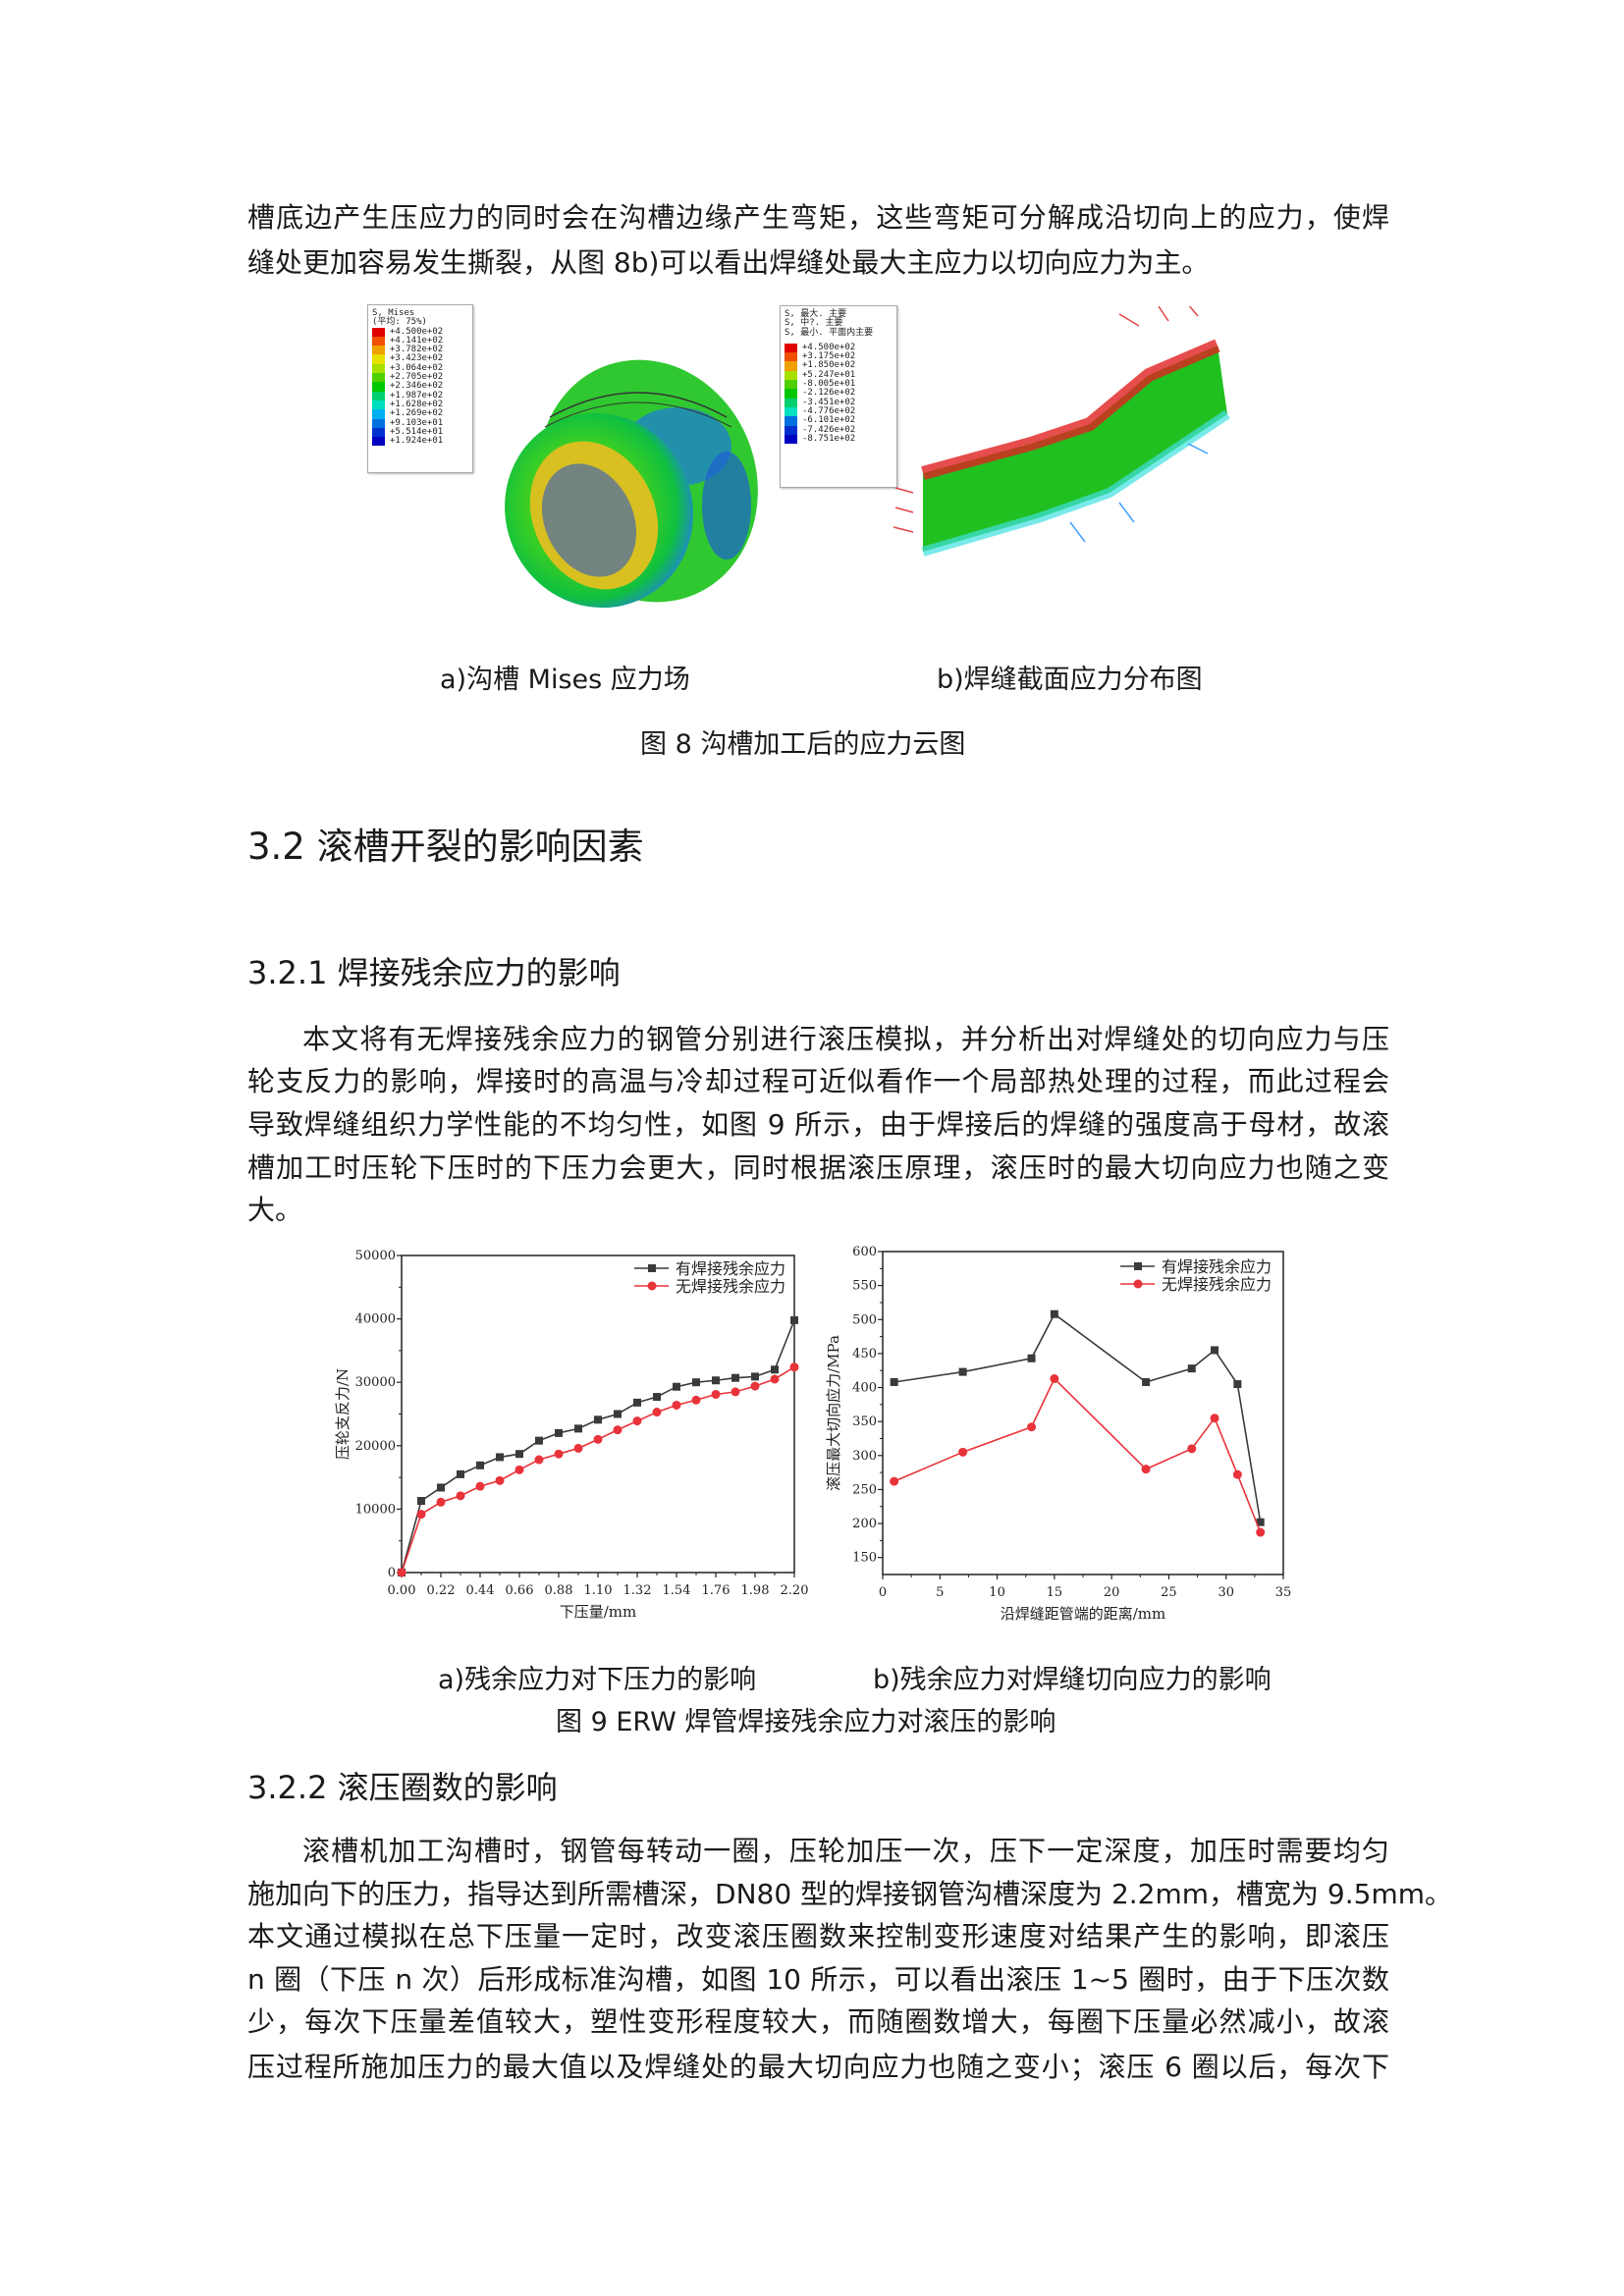 The height and width of the screenshot is (2296, 1624). I want to click on y-tick-label: 450, so click(864, 1354).